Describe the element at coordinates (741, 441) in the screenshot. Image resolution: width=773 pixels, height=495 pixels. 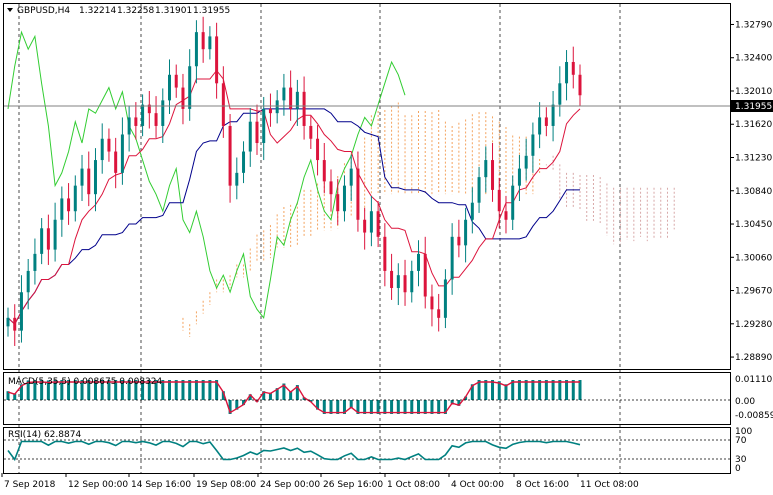
I see `rsi-tick-70: 70` at that location.